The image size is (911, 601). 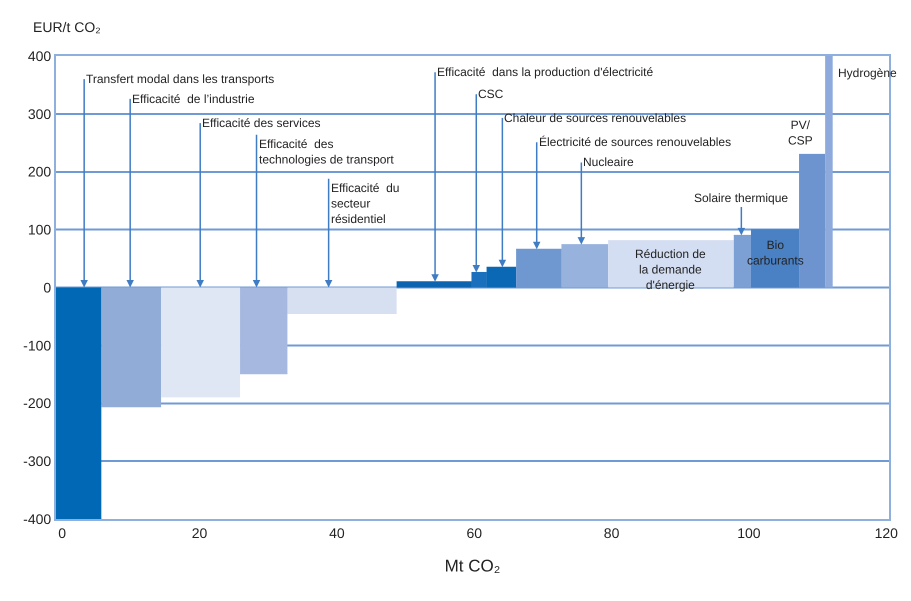 I want to click on x-tick-label: 120, so click(x=886, y=532).